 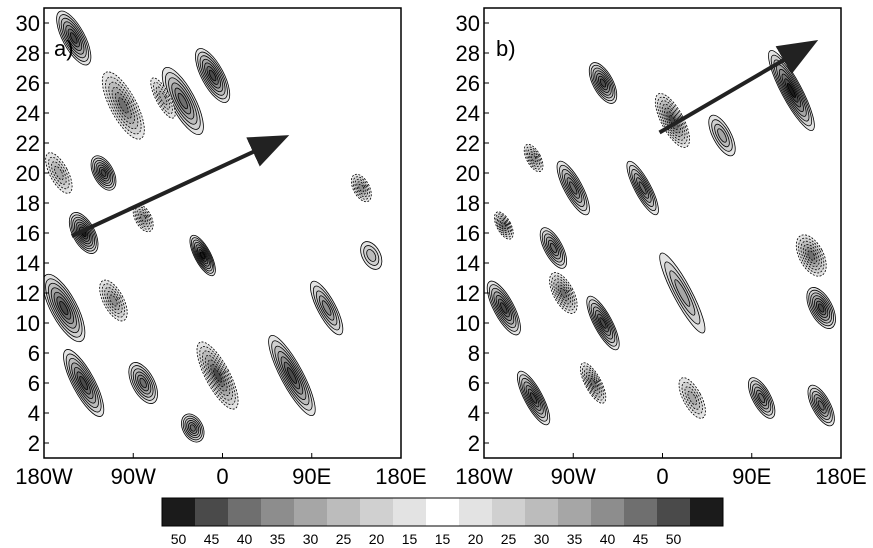 I want to click on colorbar-tick-label: 40, so click(x=245, y=539).